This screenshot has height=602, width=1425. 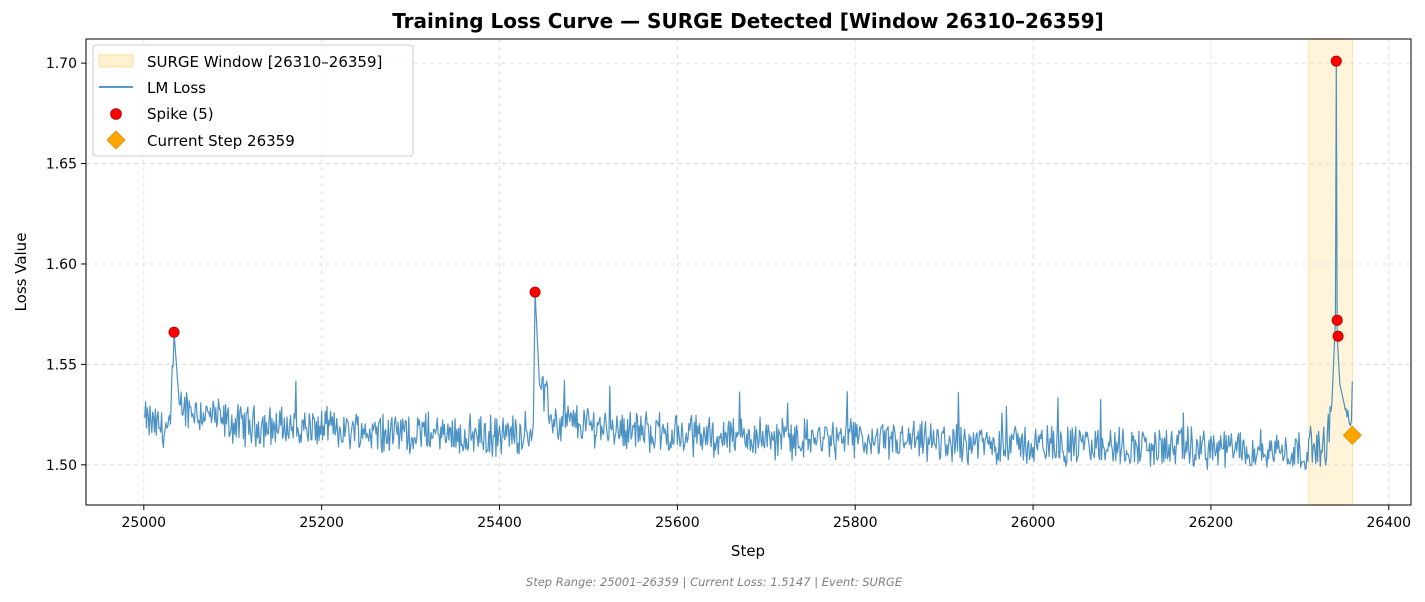 I want to click on x-tick-label: 25800, so click(x=855, y=523).